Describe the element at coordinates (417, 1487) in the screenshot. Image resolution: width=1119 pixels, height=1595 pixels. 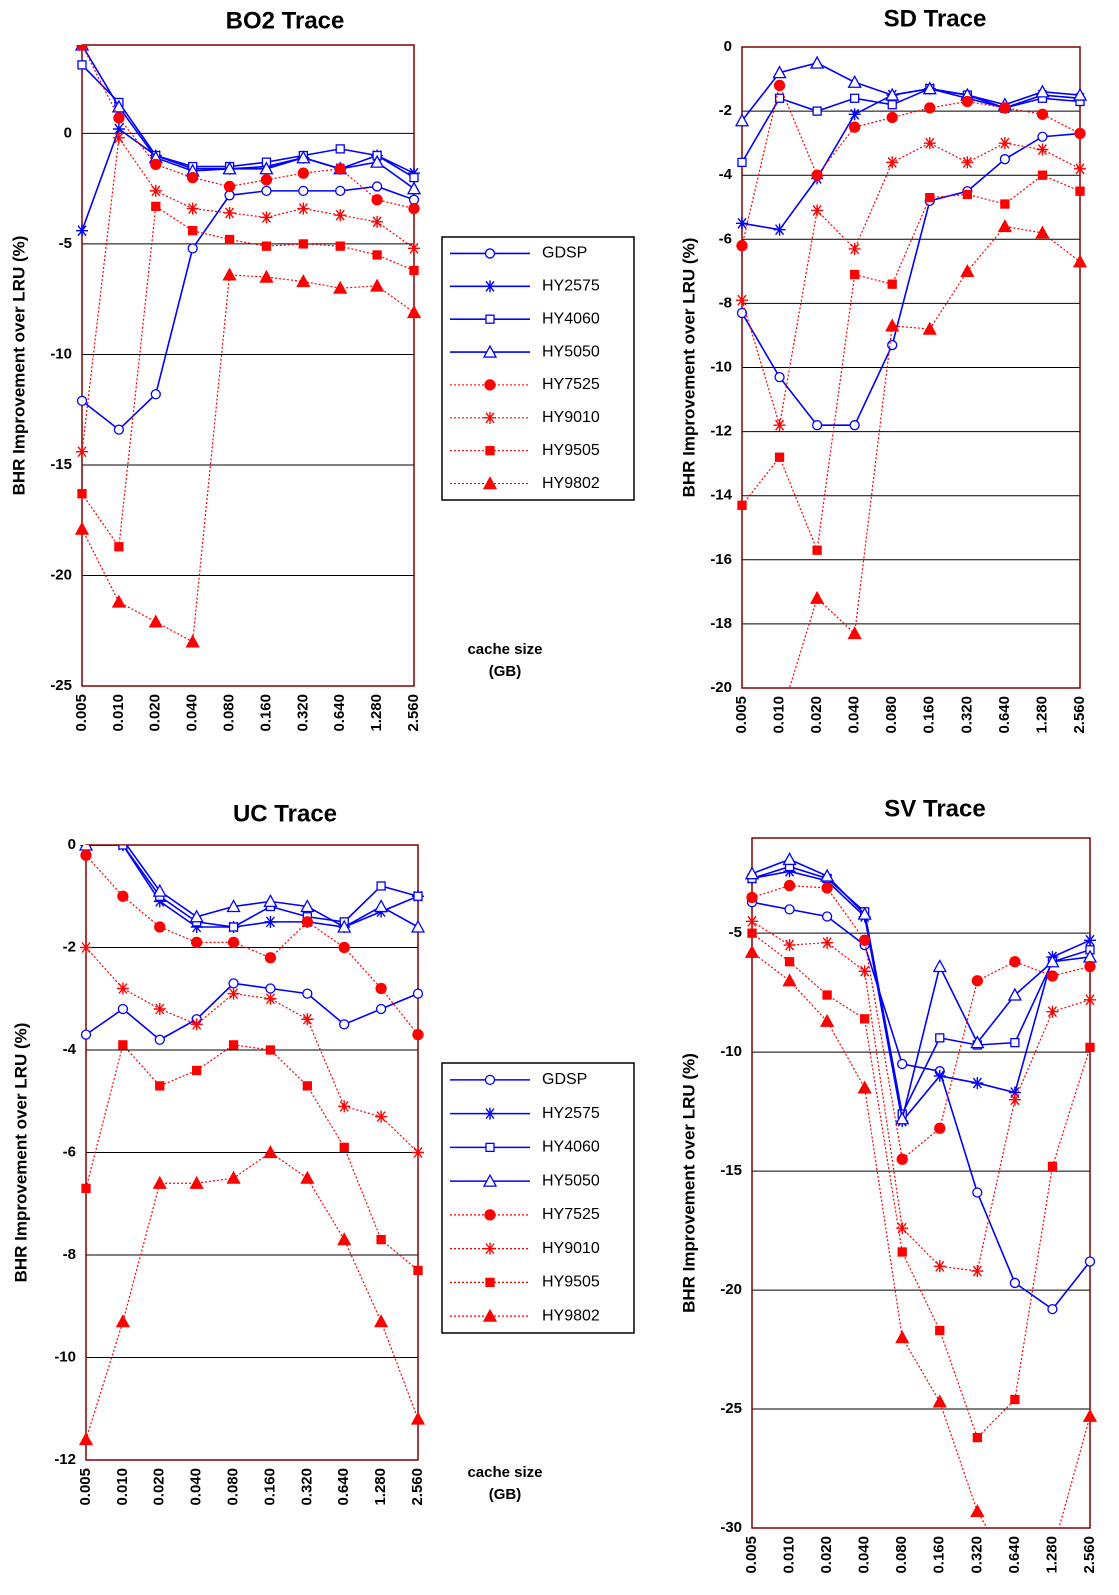
I see `x-tick-label: 2.560` at that location.